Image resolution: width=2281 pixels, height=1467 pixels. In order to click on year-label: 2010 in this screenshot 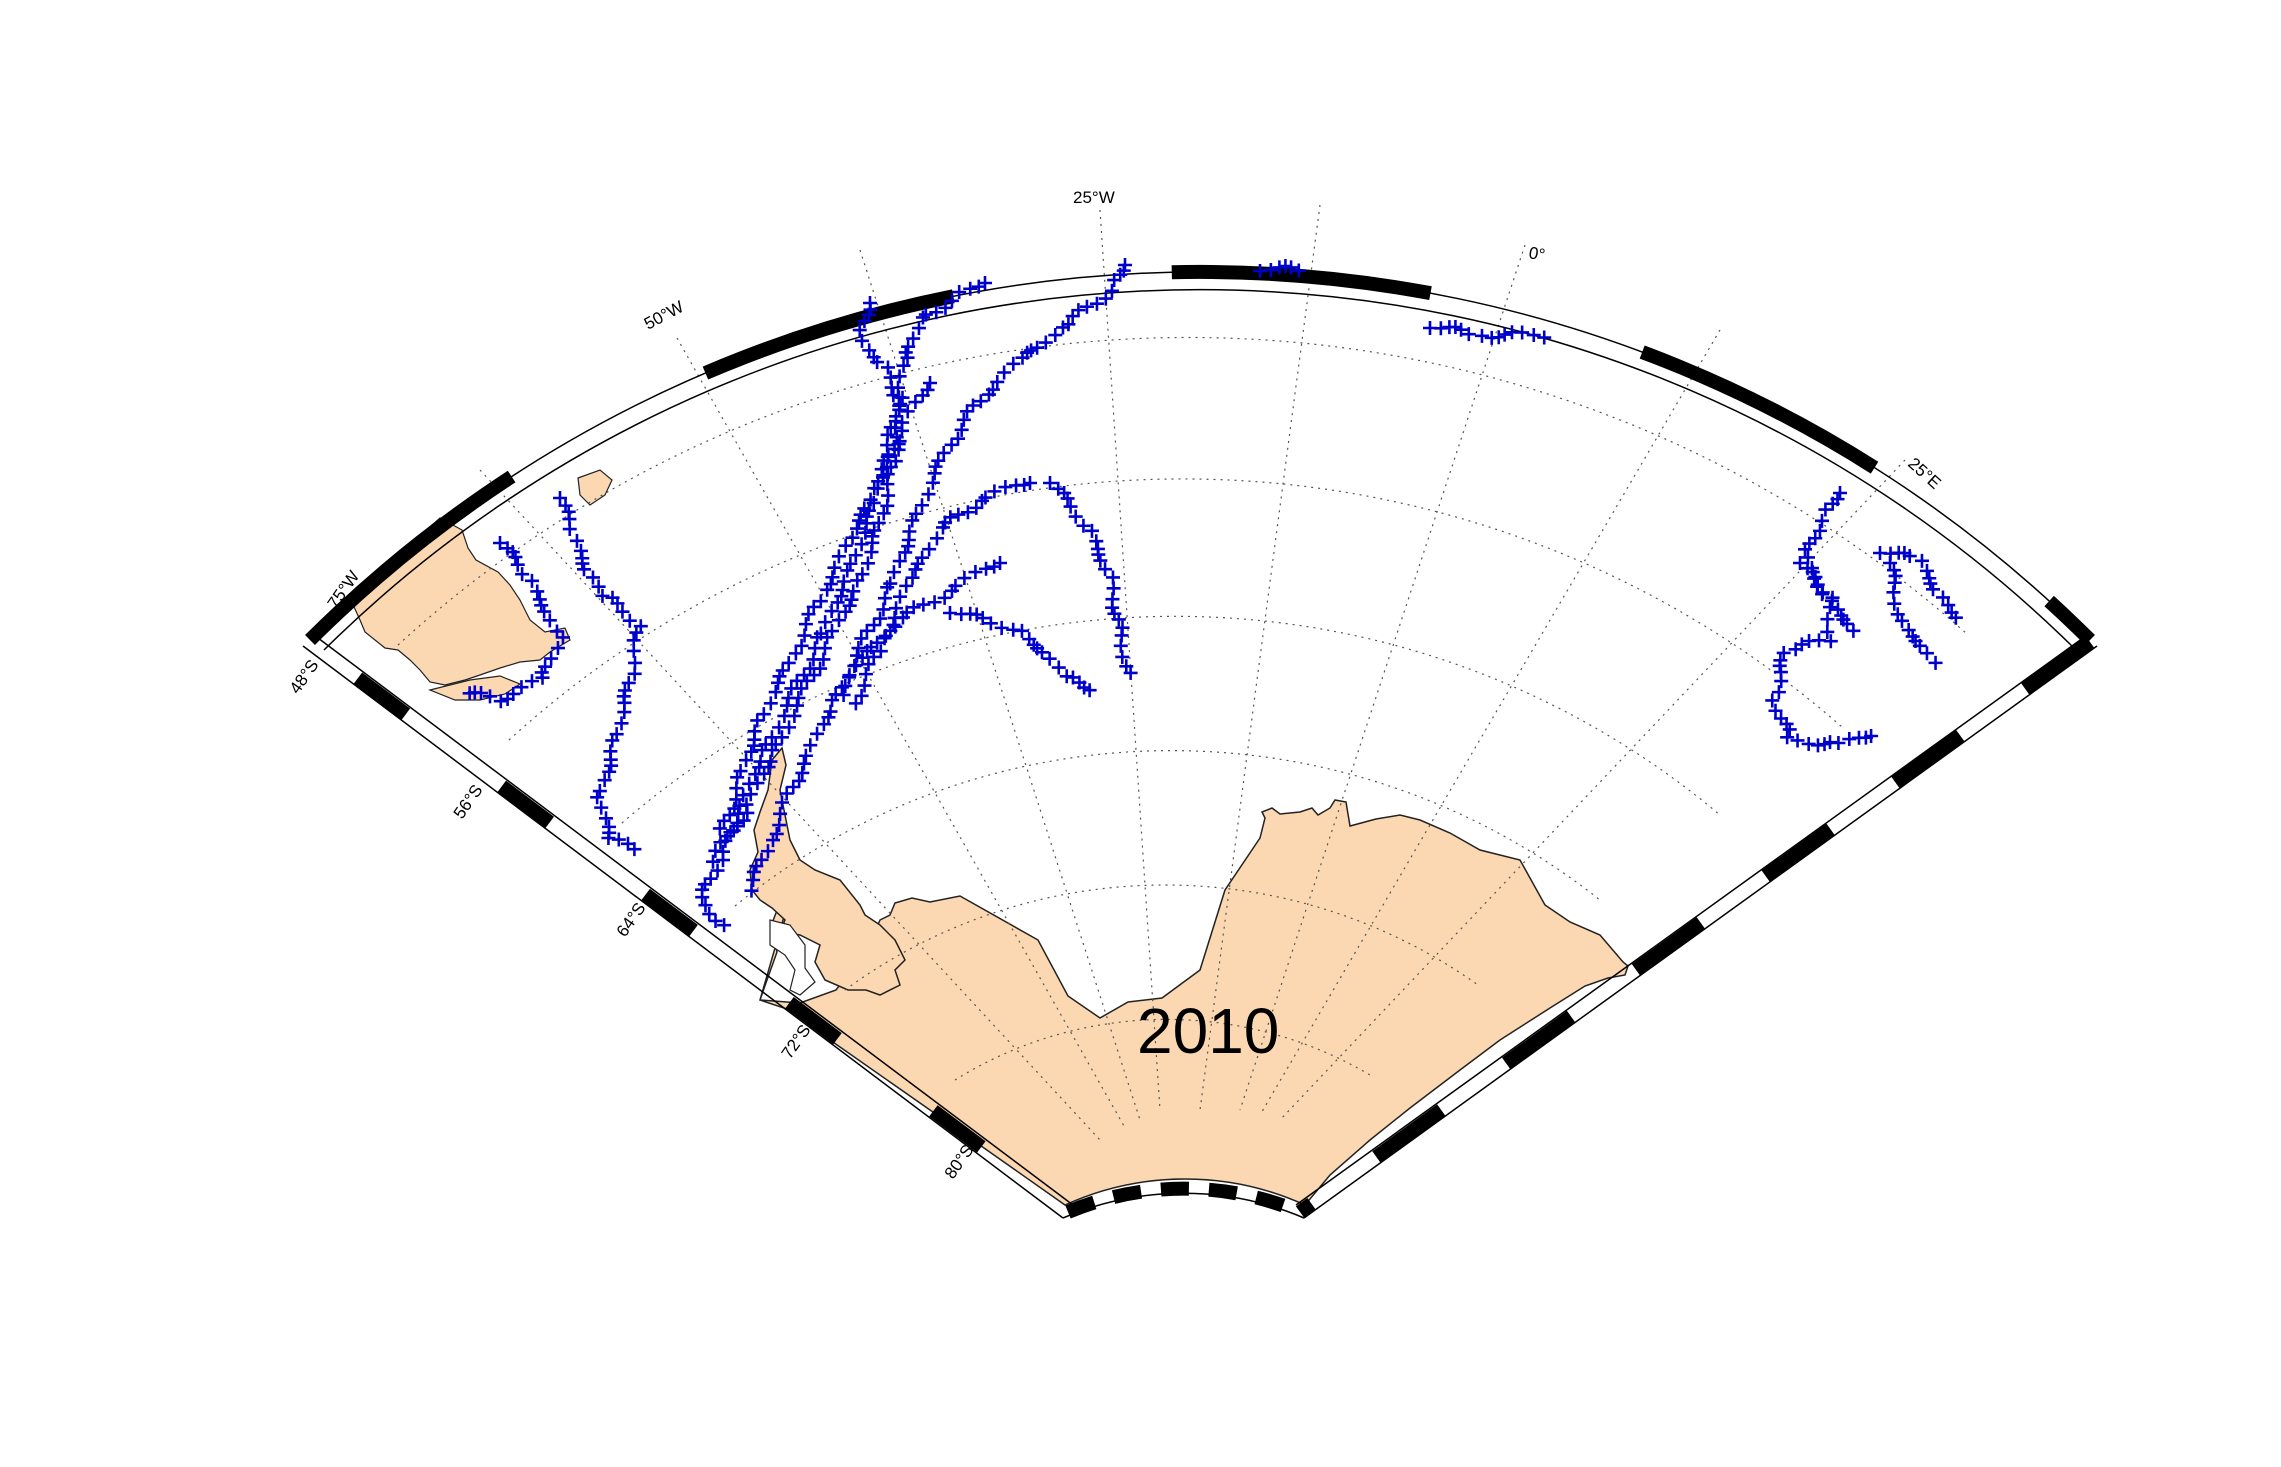, I will do `click(1208, 1031)`.